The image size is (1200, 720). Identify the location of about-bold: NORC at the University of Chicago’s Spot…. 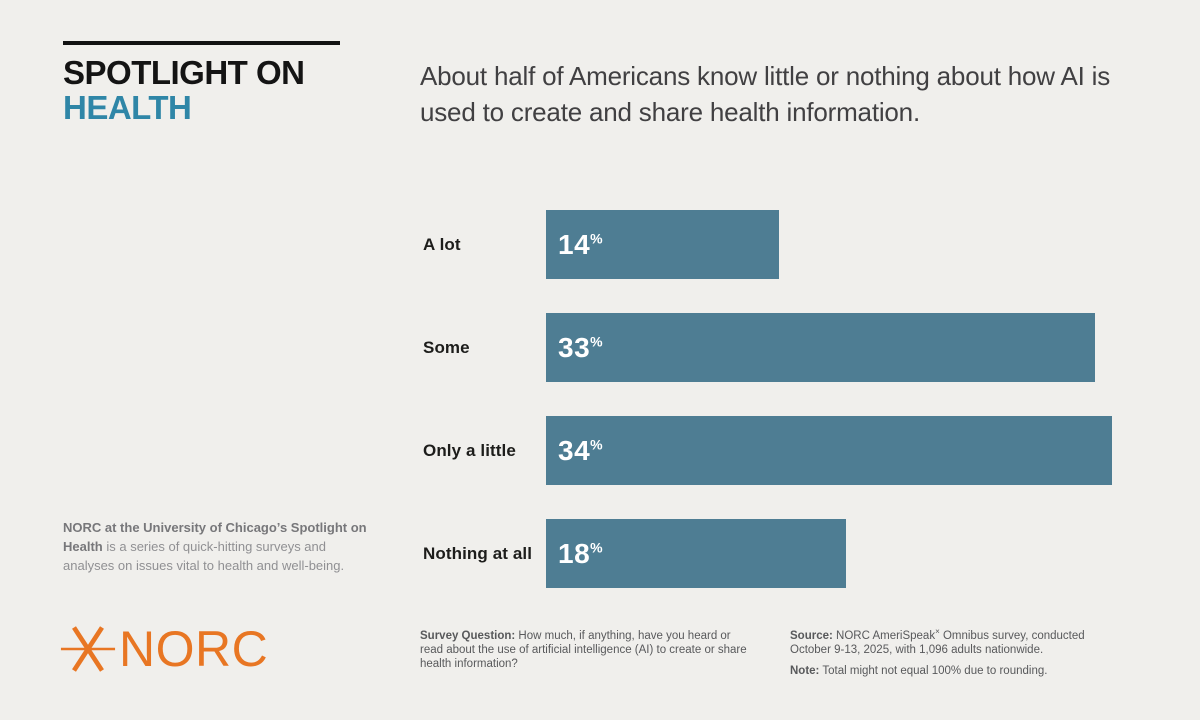
(215, 537).